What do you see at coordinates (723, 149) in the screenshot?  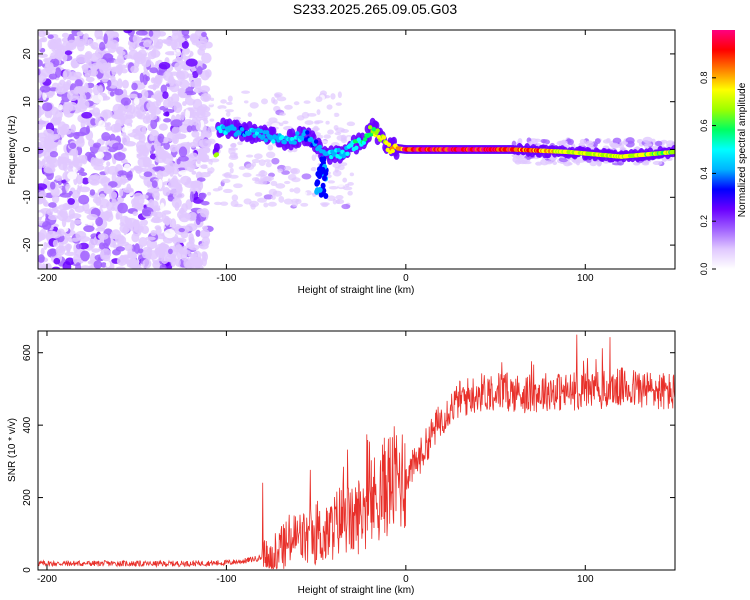 I see `colorbar-gradient` at bounding box center [723, 149].